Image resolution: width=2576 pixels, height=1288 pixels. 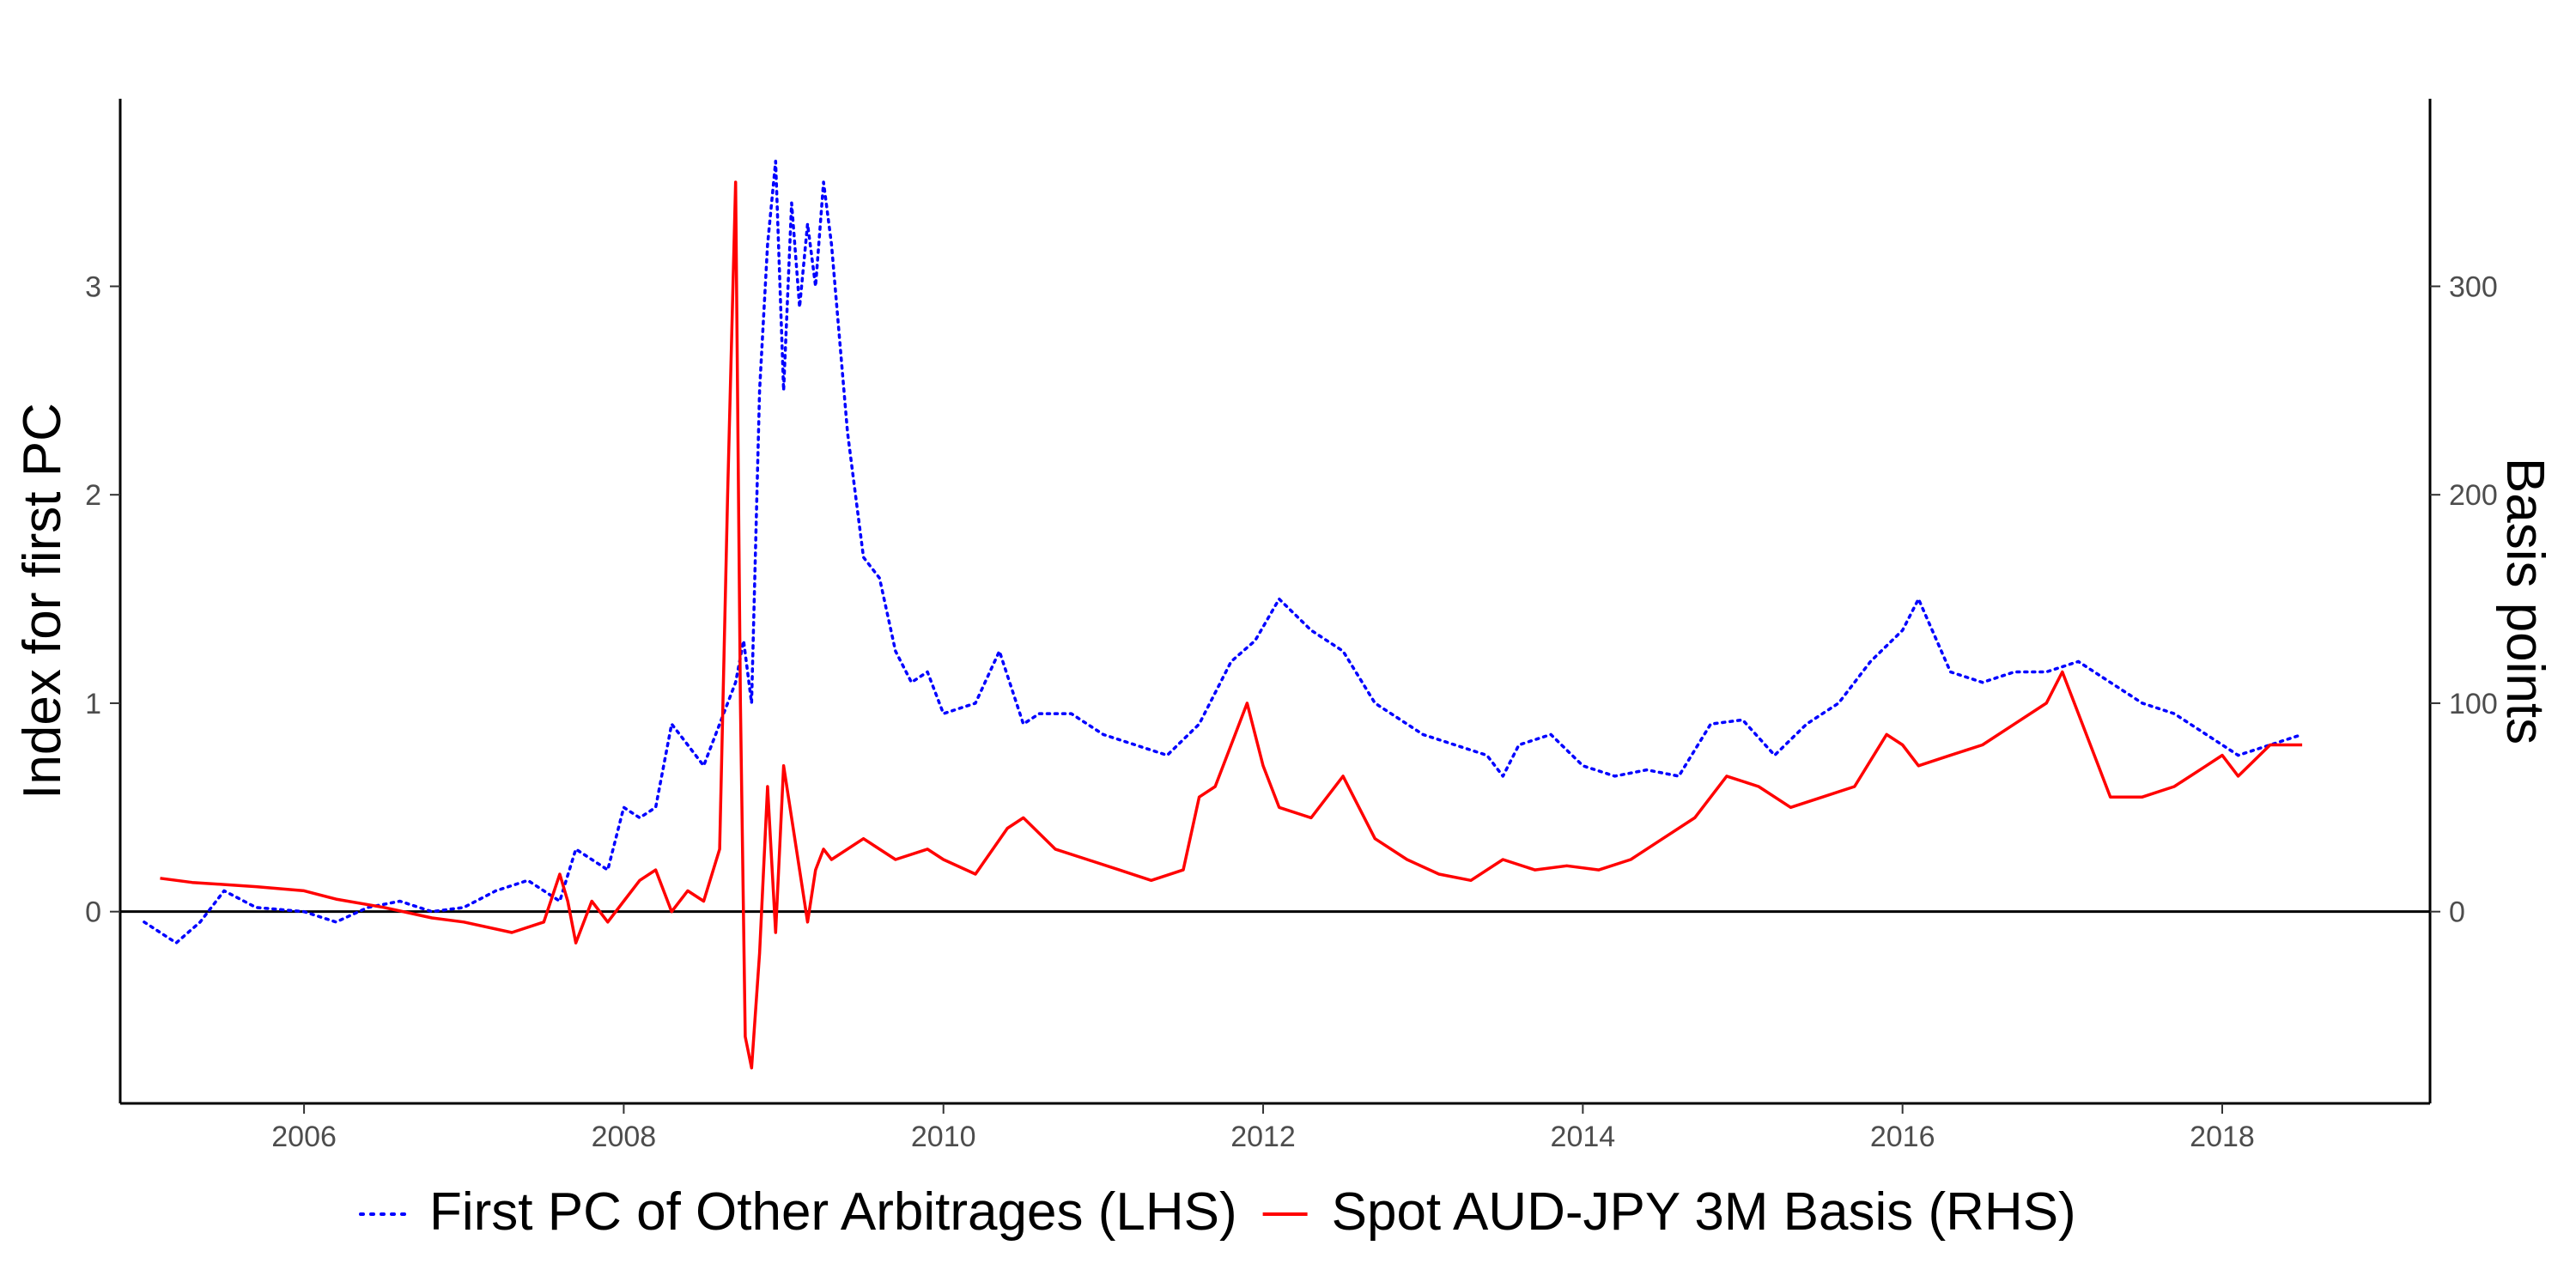 What do you see at coordinates (2222, 1137) in the screenshot?
I see `x-tick-label: 2018` at bounding box center [2222, 1137].